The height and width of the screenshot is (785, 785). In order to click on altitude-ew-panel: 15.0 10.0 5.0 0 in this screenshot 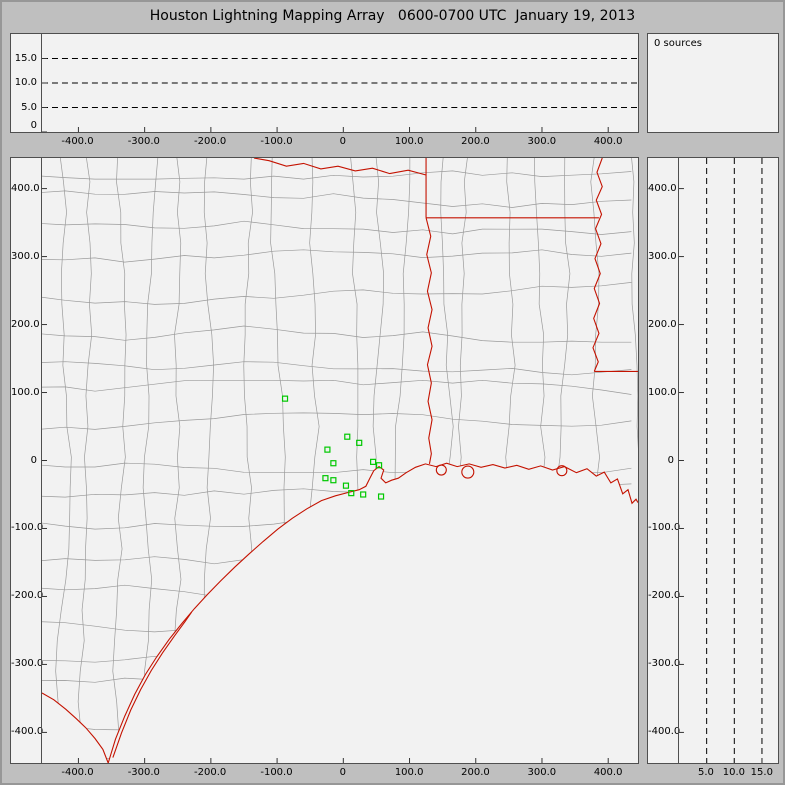, I will do `click(324, 83)`.